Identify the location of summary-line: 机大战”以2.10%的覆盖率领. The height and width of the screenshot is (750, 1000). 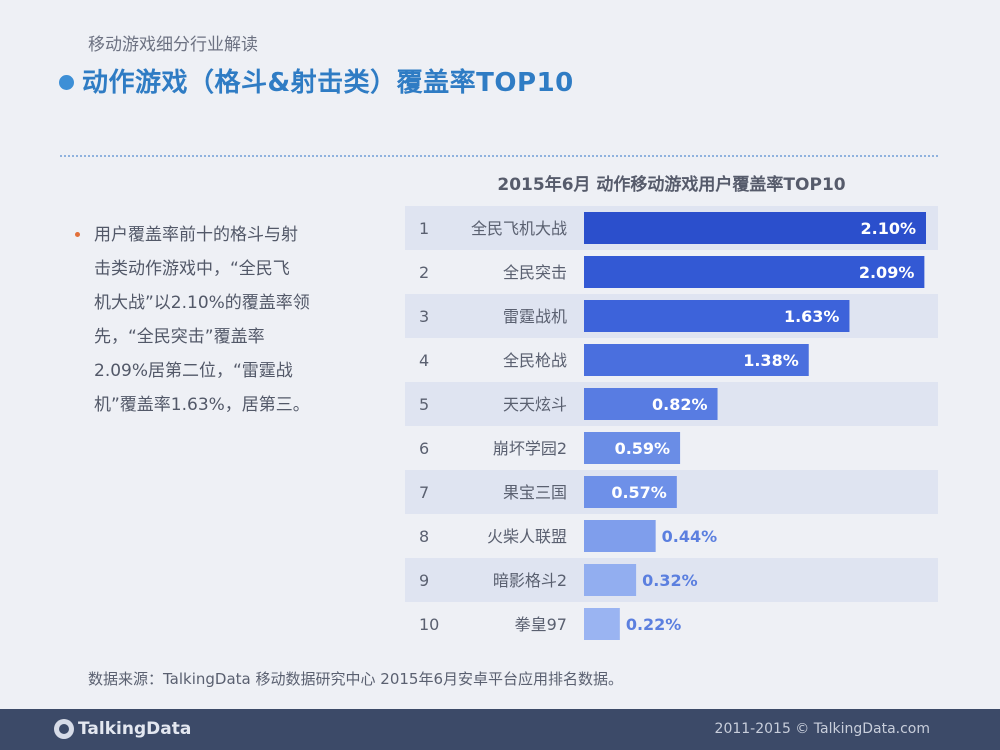
(202, 303).